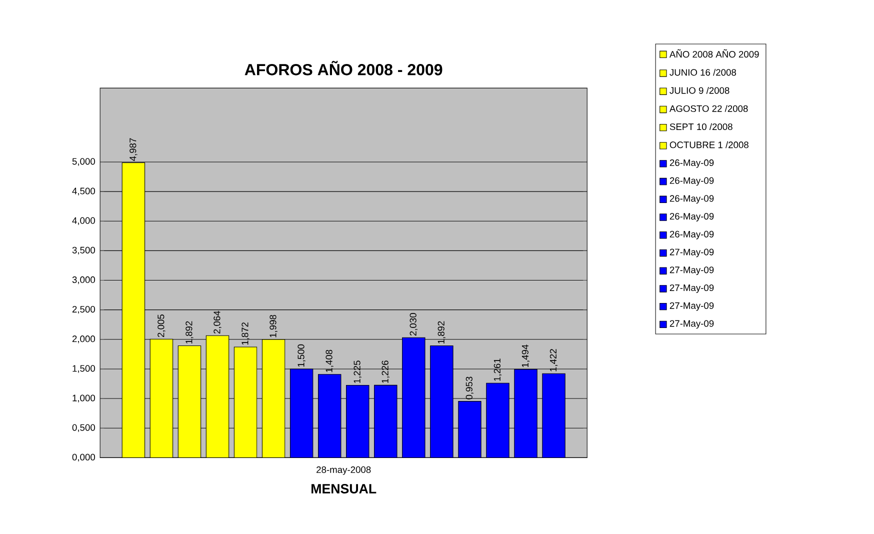 Image resolution: width=874 pixels, height=534 pixels. I want to click on data-label: 1,494, so click(526, 356).